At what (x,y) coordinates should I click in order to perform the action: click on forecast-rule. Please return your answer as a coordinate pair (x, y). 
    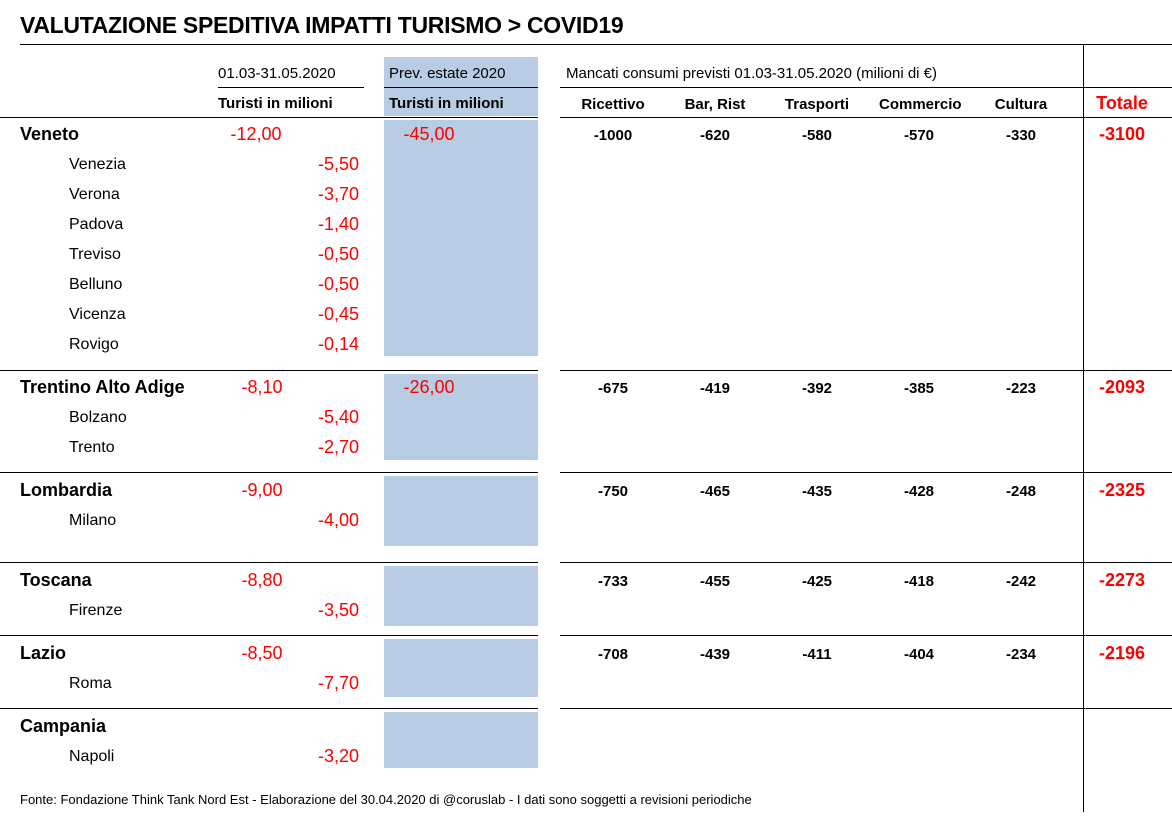
    Looking at the image, I should click on (461, 87).